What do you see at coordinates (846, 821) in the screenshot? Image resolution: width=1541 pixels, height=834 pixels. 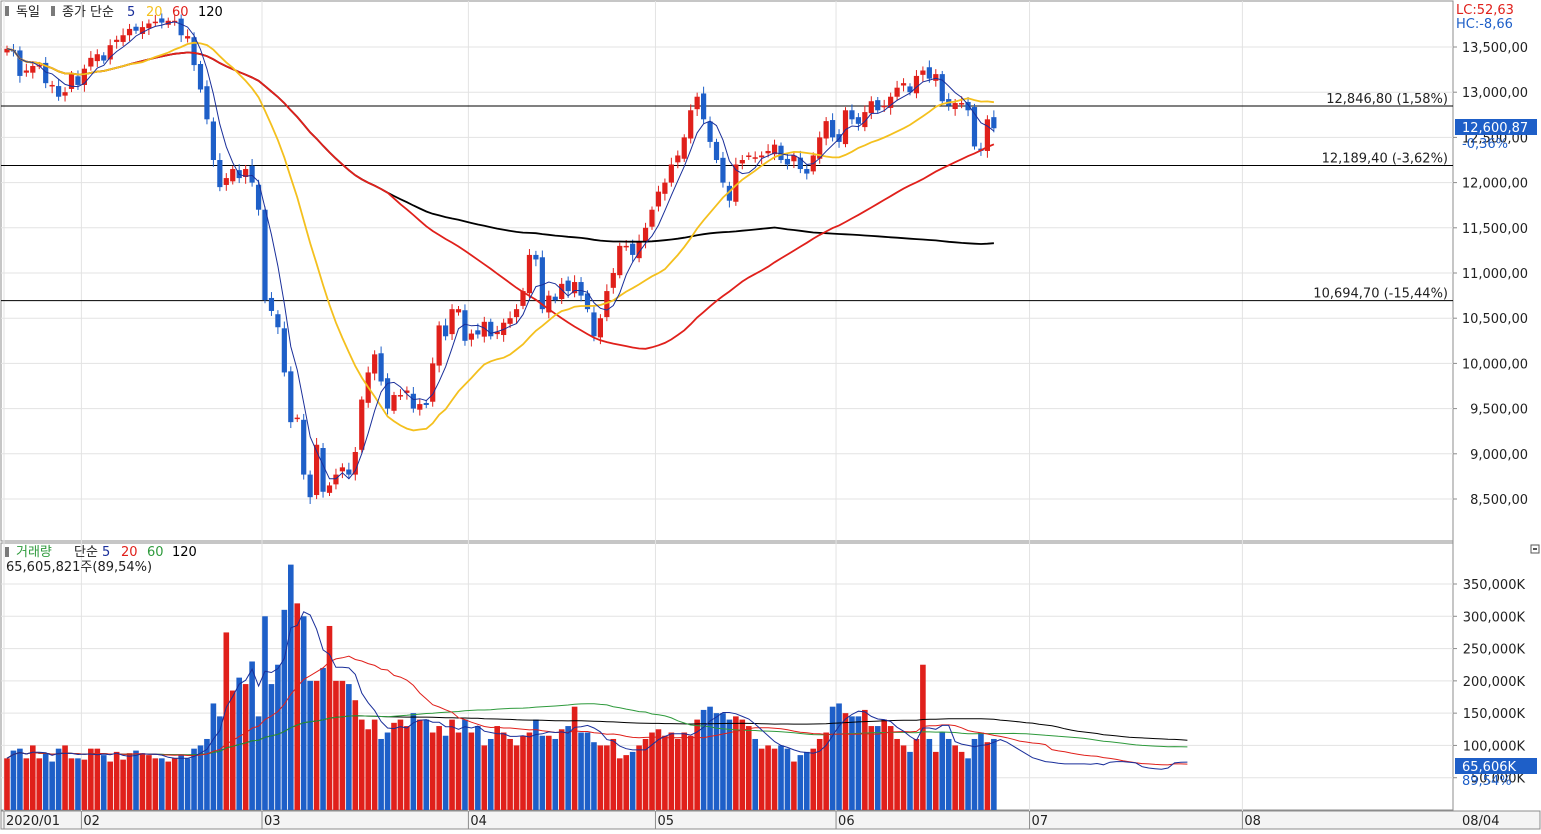 I see `time-tick-label: 06` at bounding box center [846, 821].